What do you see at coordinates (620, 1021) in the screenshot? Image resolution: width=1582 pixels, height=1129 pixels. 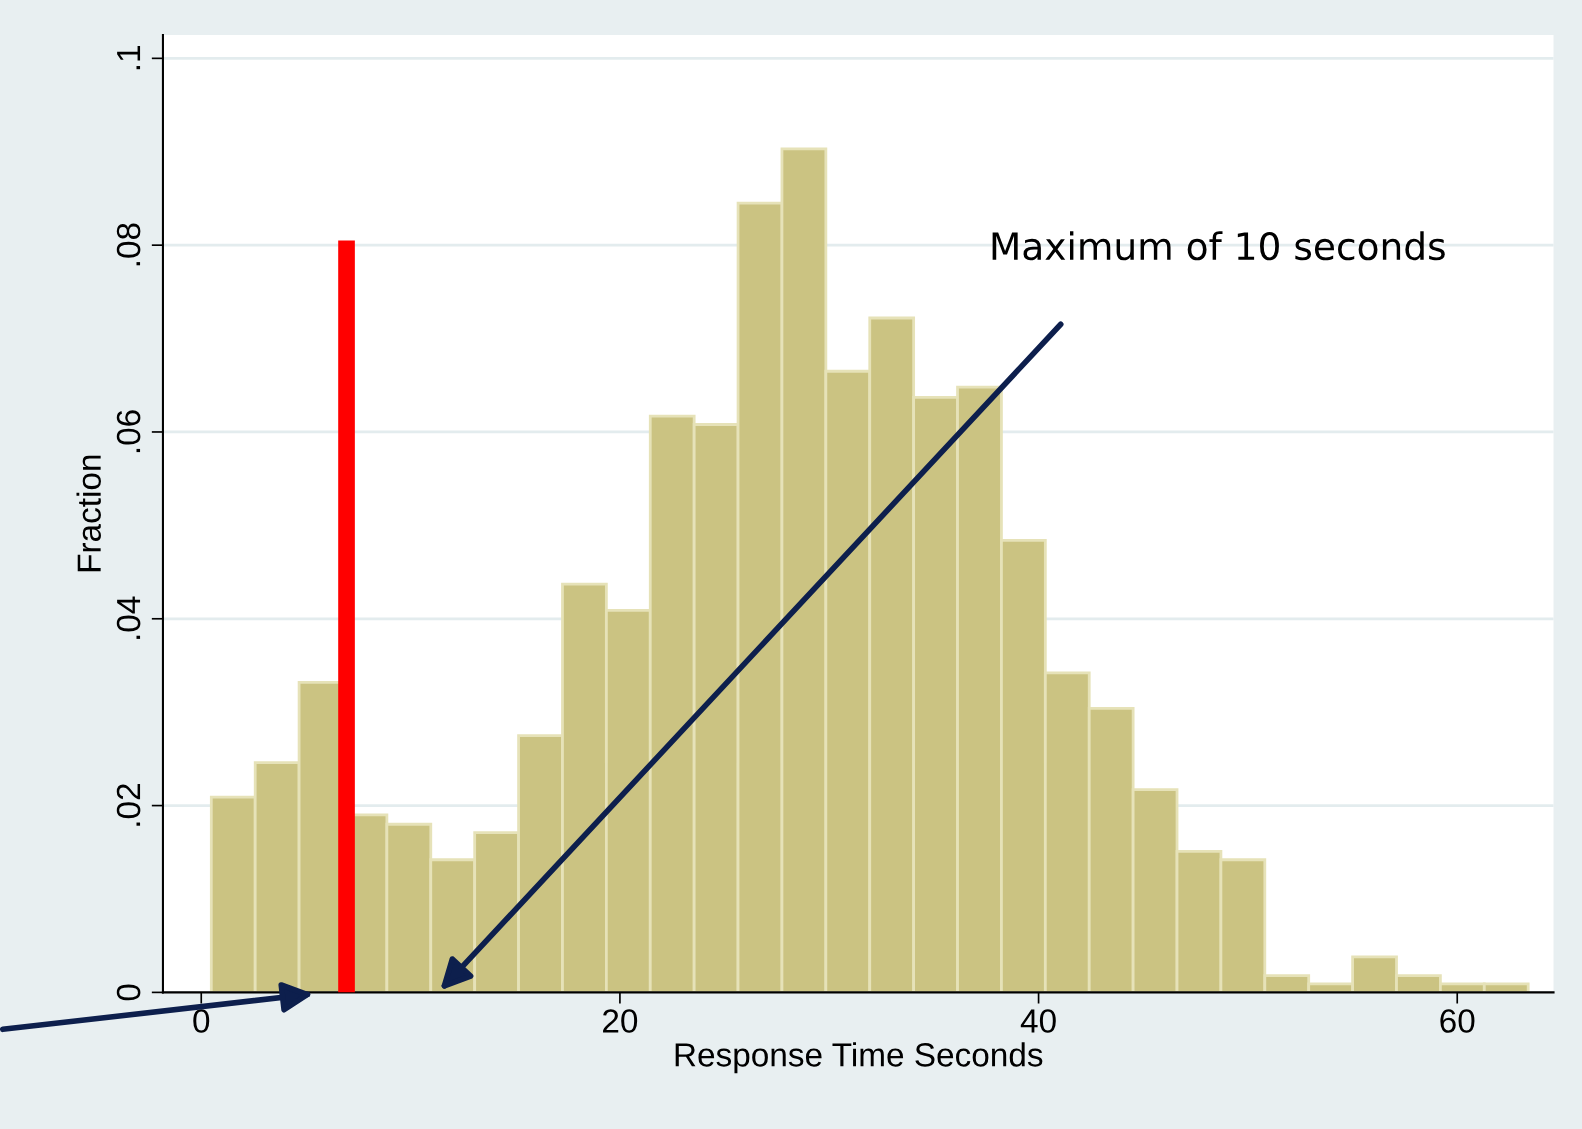 I see `x-tick-label: 20` at bounding box center [620, 1021].